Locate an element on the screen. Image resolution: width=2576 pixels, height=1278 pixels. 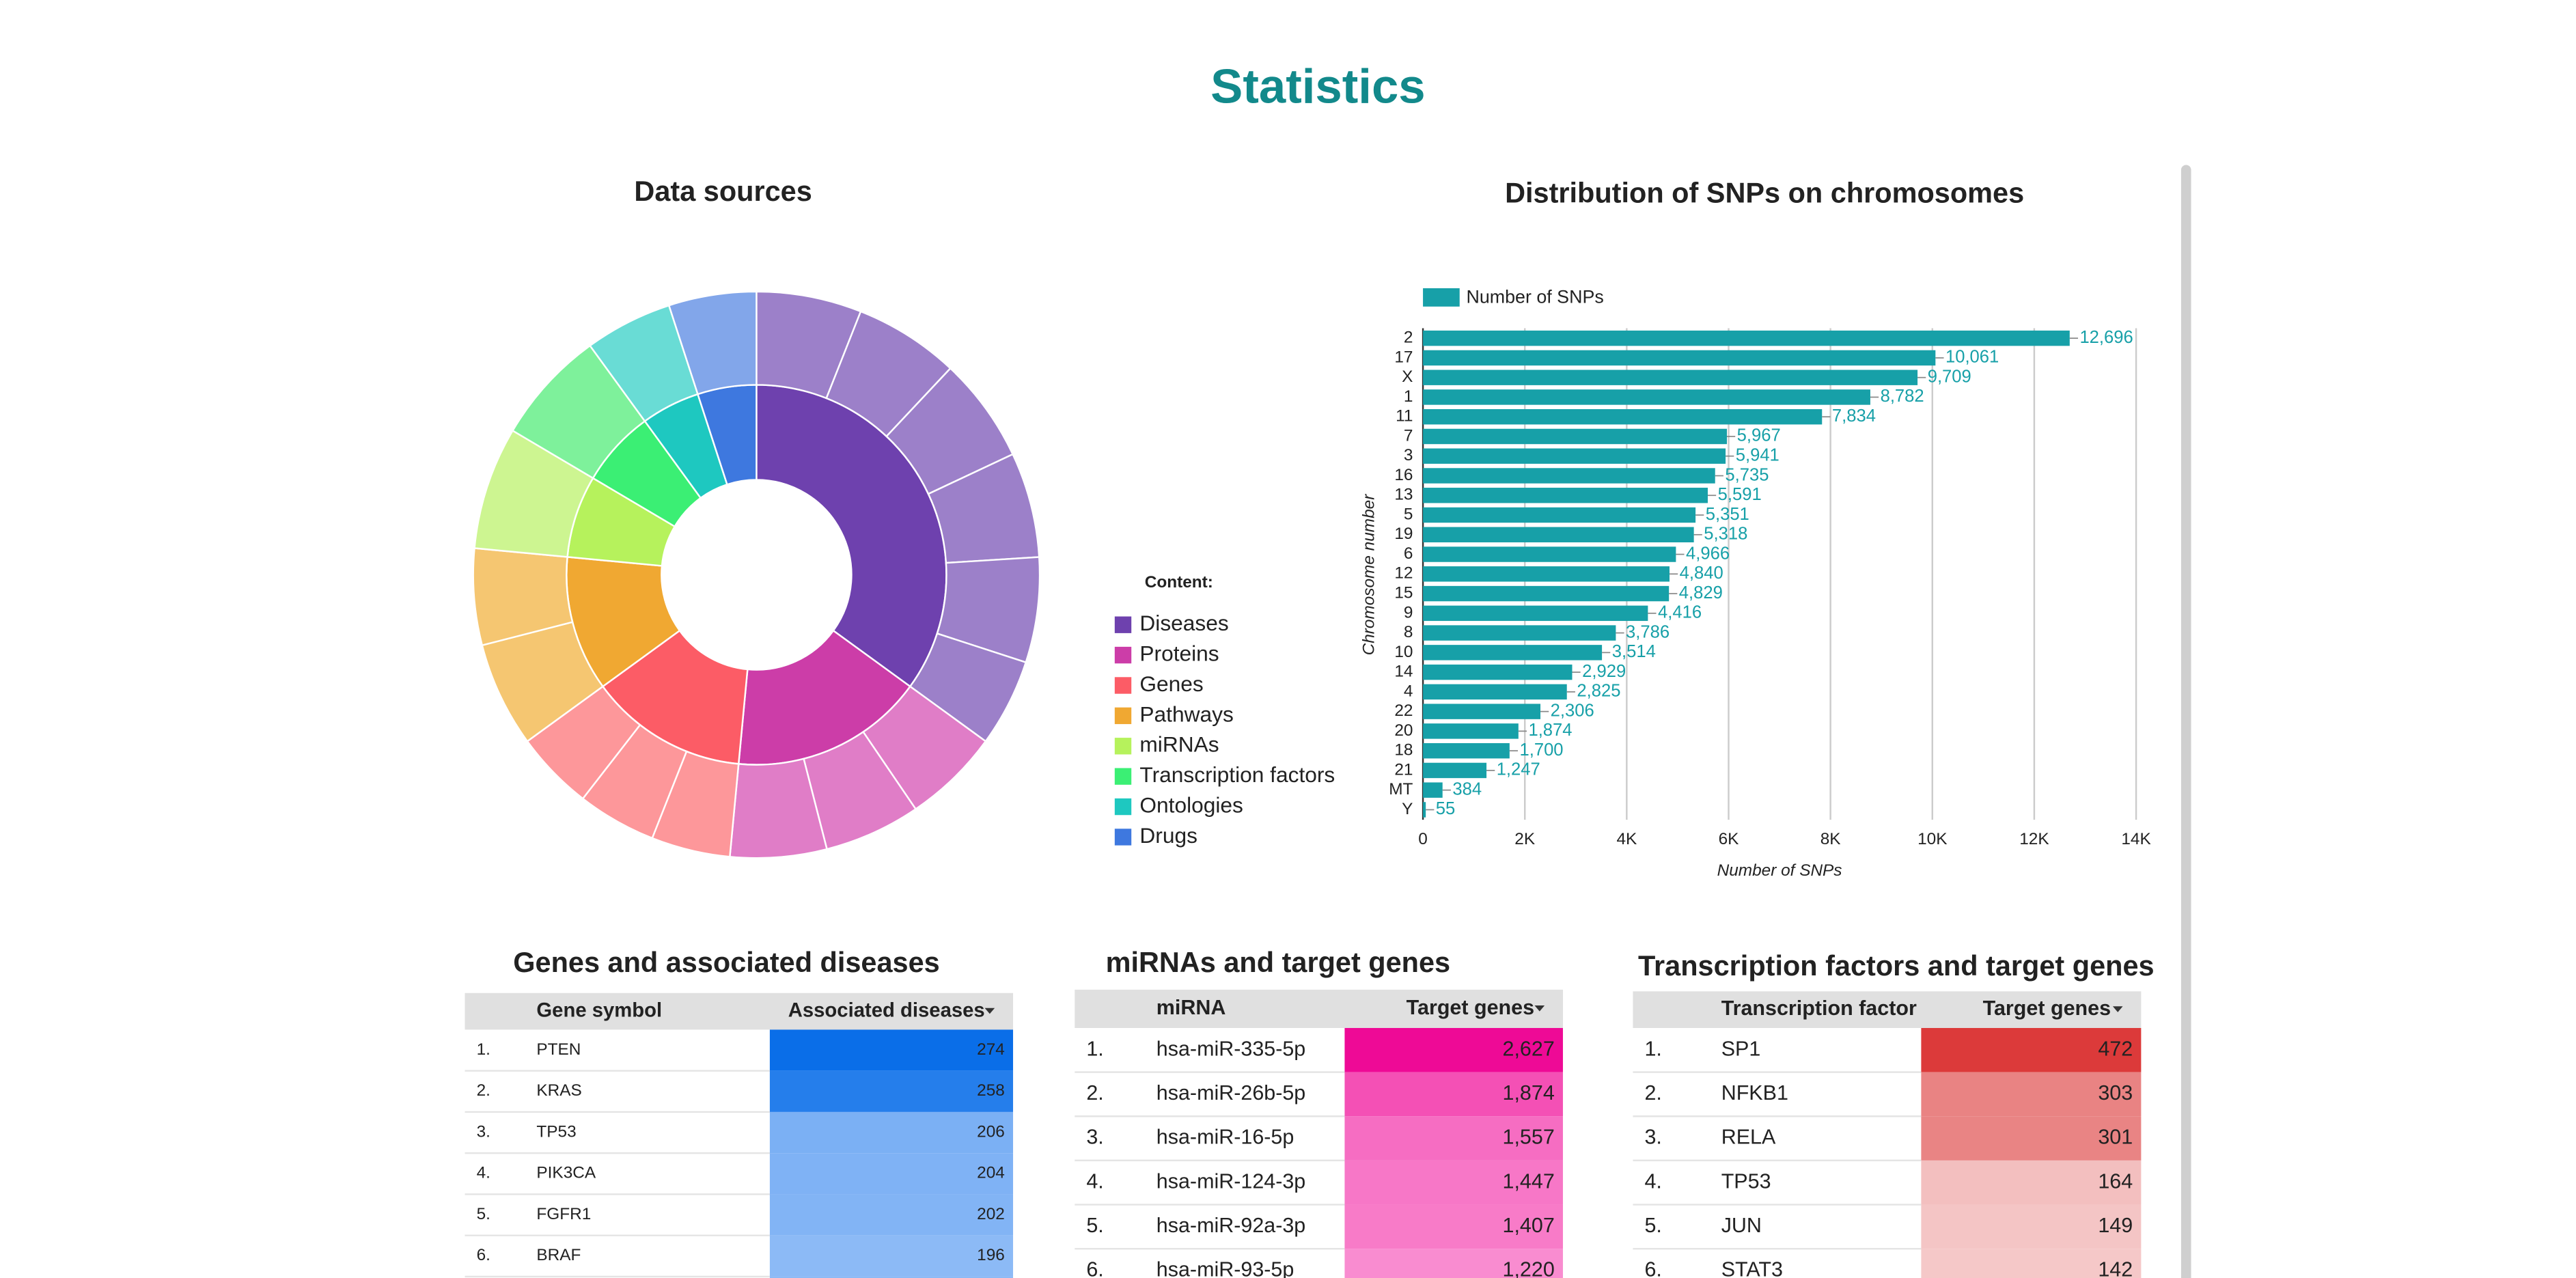
value-label: 3,786 is located at coordinates (1648, 631).